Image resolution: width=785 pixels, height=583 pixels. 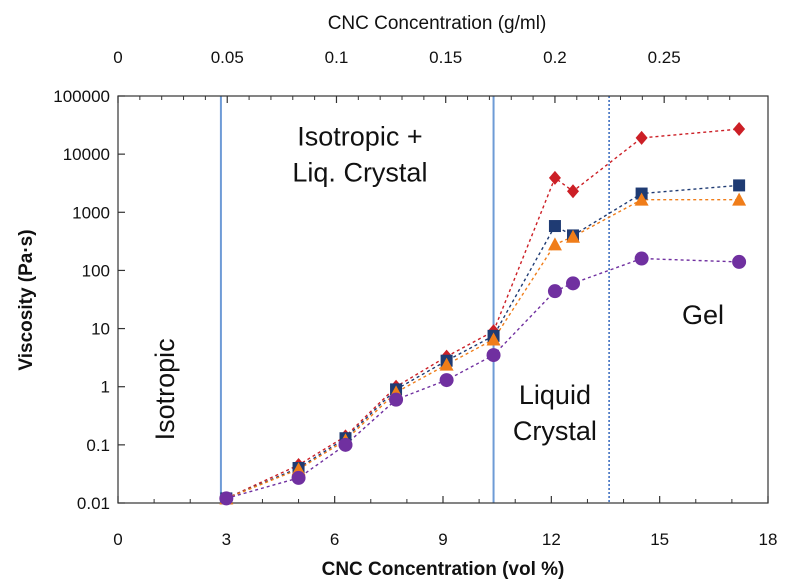 What do you see at coordinates (664, 57) in the screenshot?
I see `top-tick-label: 0.25` at bounding box center [664, 57].